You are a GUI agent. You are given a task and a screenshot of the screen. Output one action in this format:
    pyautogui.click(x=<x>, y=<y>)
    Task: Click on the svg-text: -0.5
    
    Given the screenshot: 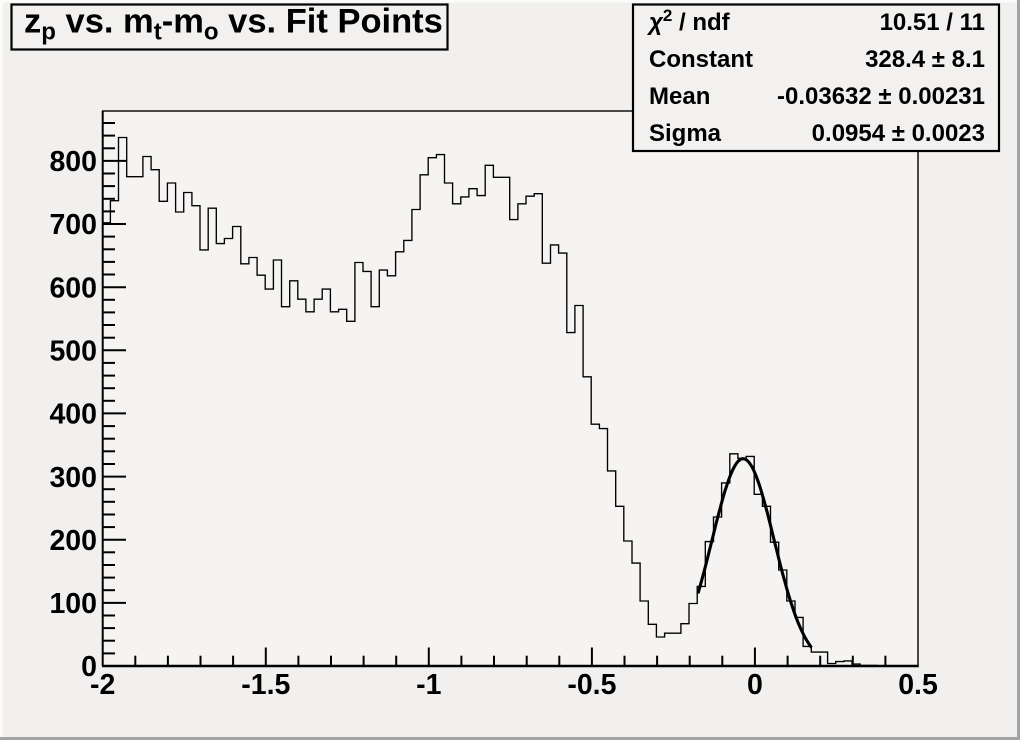 What is the action you would take?
    pyautogui.click(x=591, y=685)
    